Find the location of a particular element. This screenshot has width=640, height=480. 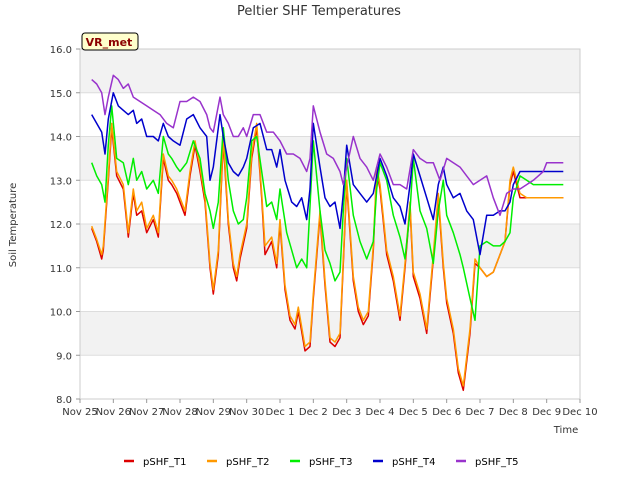

x-tick-label: Dec 10 is located at coordinates (579, 412).